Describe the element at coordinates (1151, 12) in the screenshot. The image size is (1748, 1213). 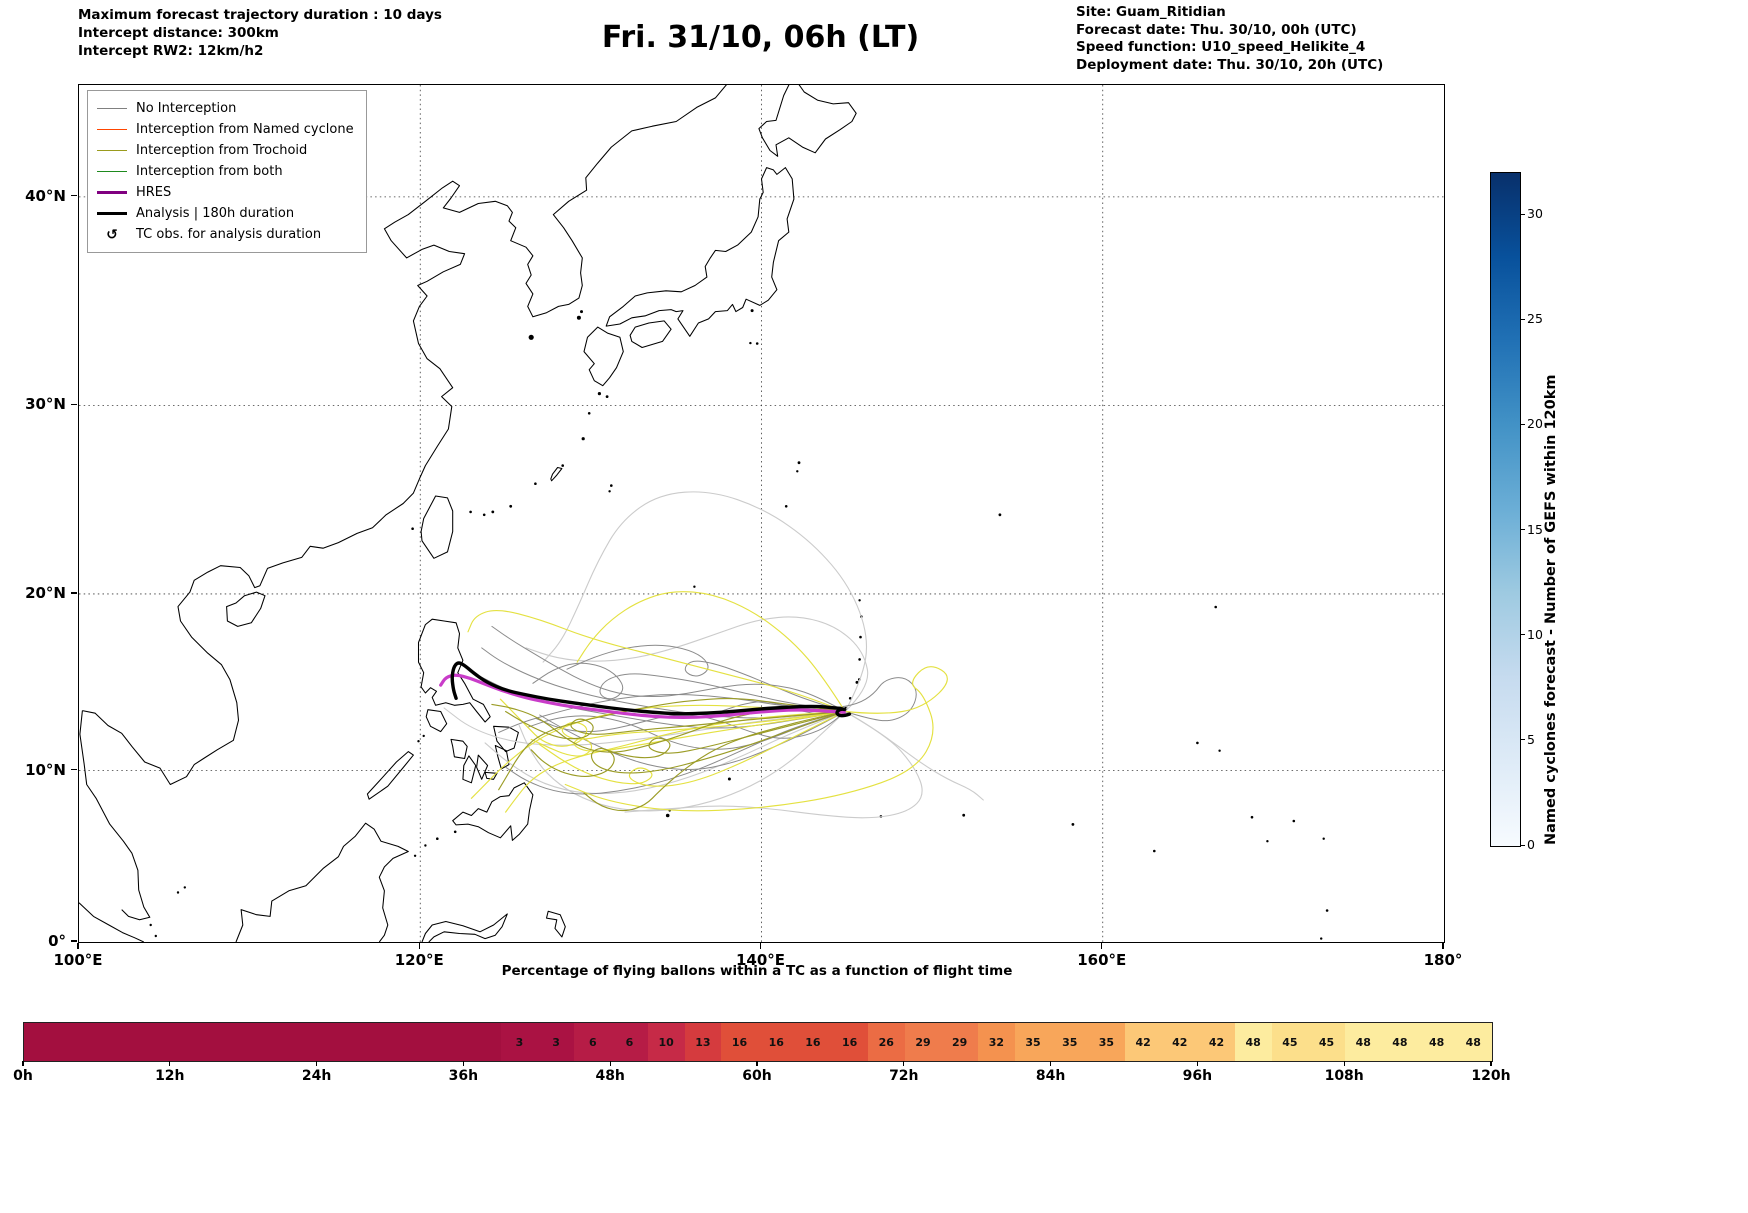
I see `site-line: Site: Guam_Ritidian` at that location.